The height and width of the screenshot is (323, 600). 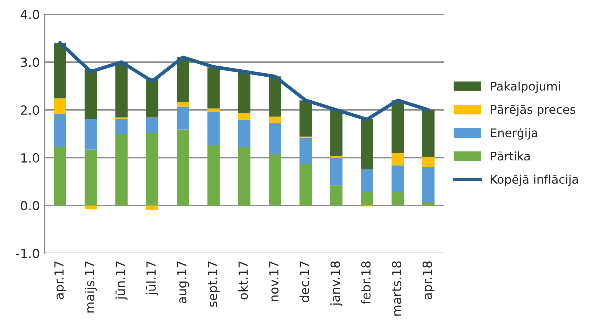 What do you see at coordinates (122, 281) in the screenshot?
I see `x-tick-label: jūn.17` at bounding box center [122, 281].